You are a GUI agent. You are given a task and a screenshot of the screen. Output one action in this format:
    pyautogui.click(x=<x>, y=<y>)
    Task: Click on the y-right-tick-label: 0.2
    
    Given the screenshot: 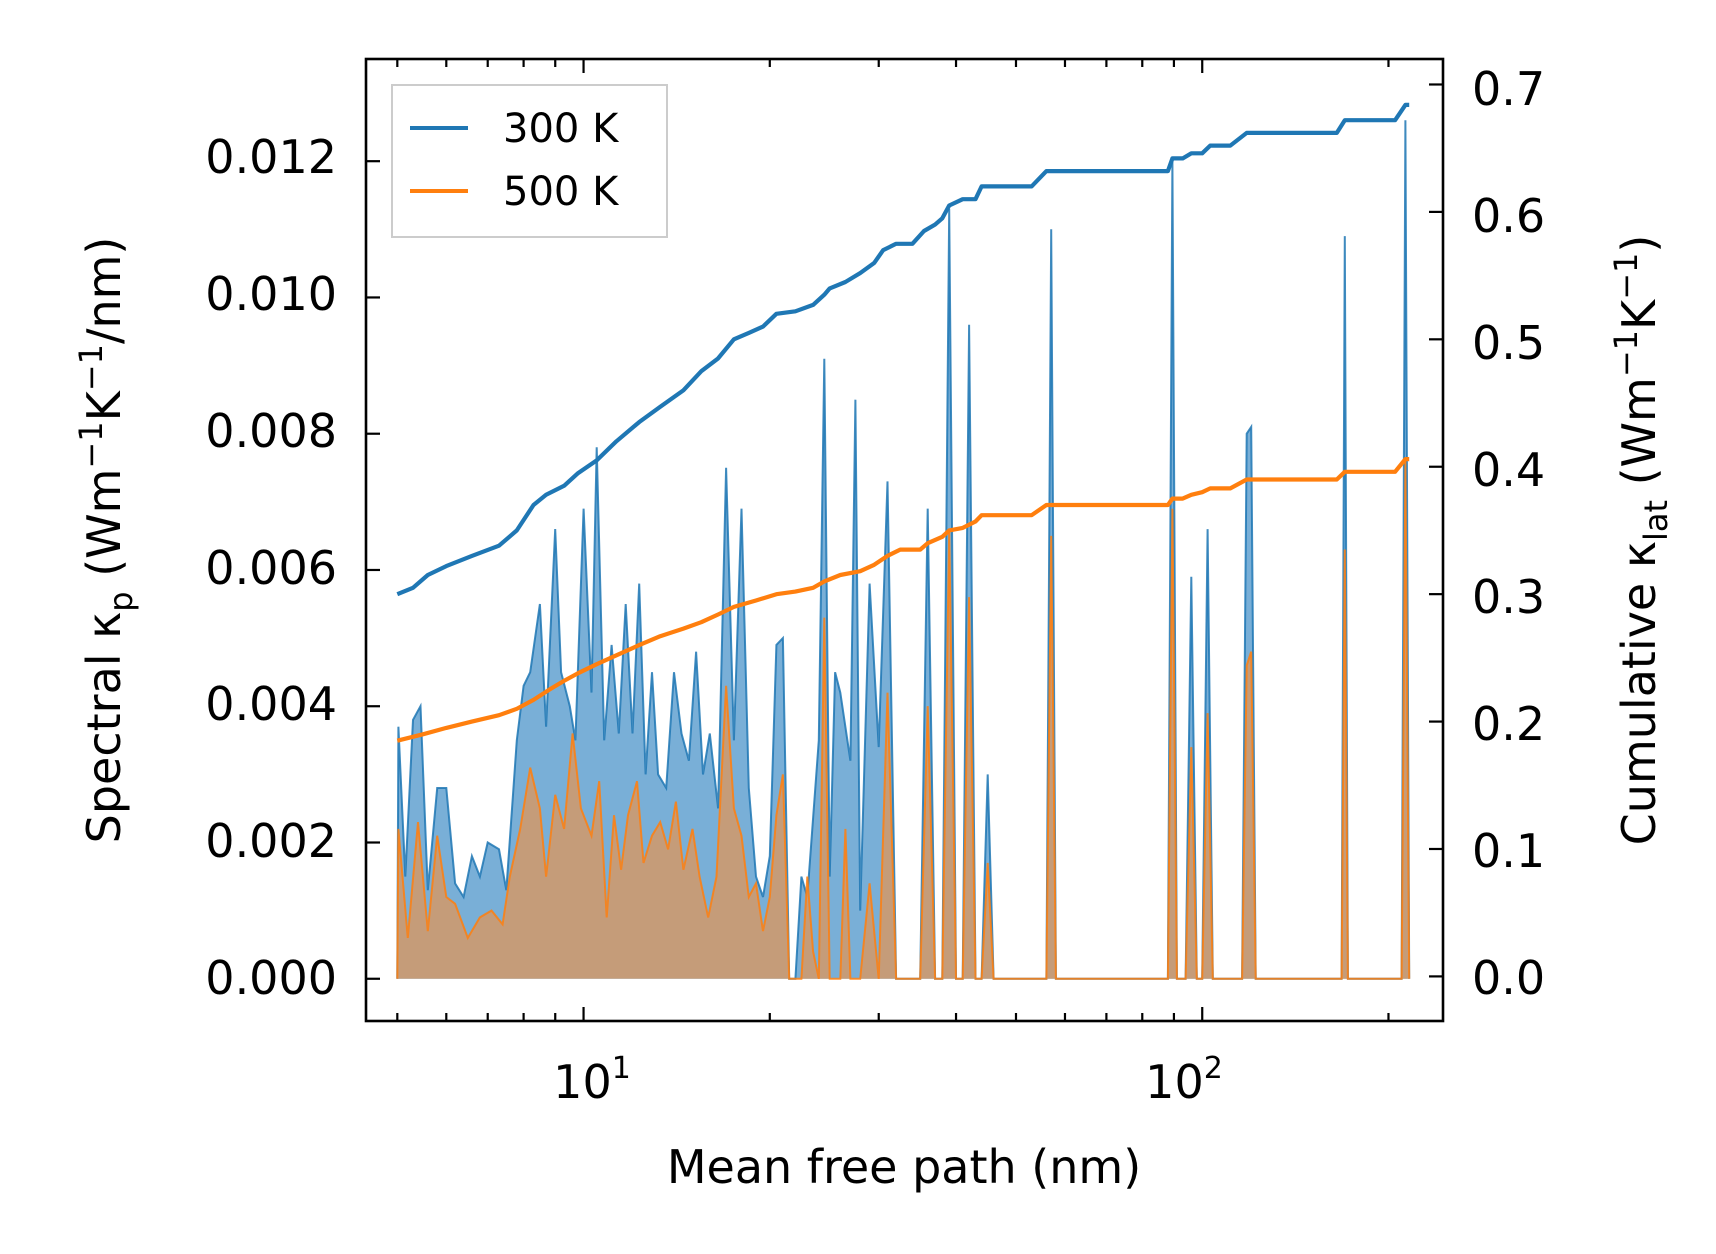 What is the action you would take?
    pyautogui.click(x=1508, y=724)
    